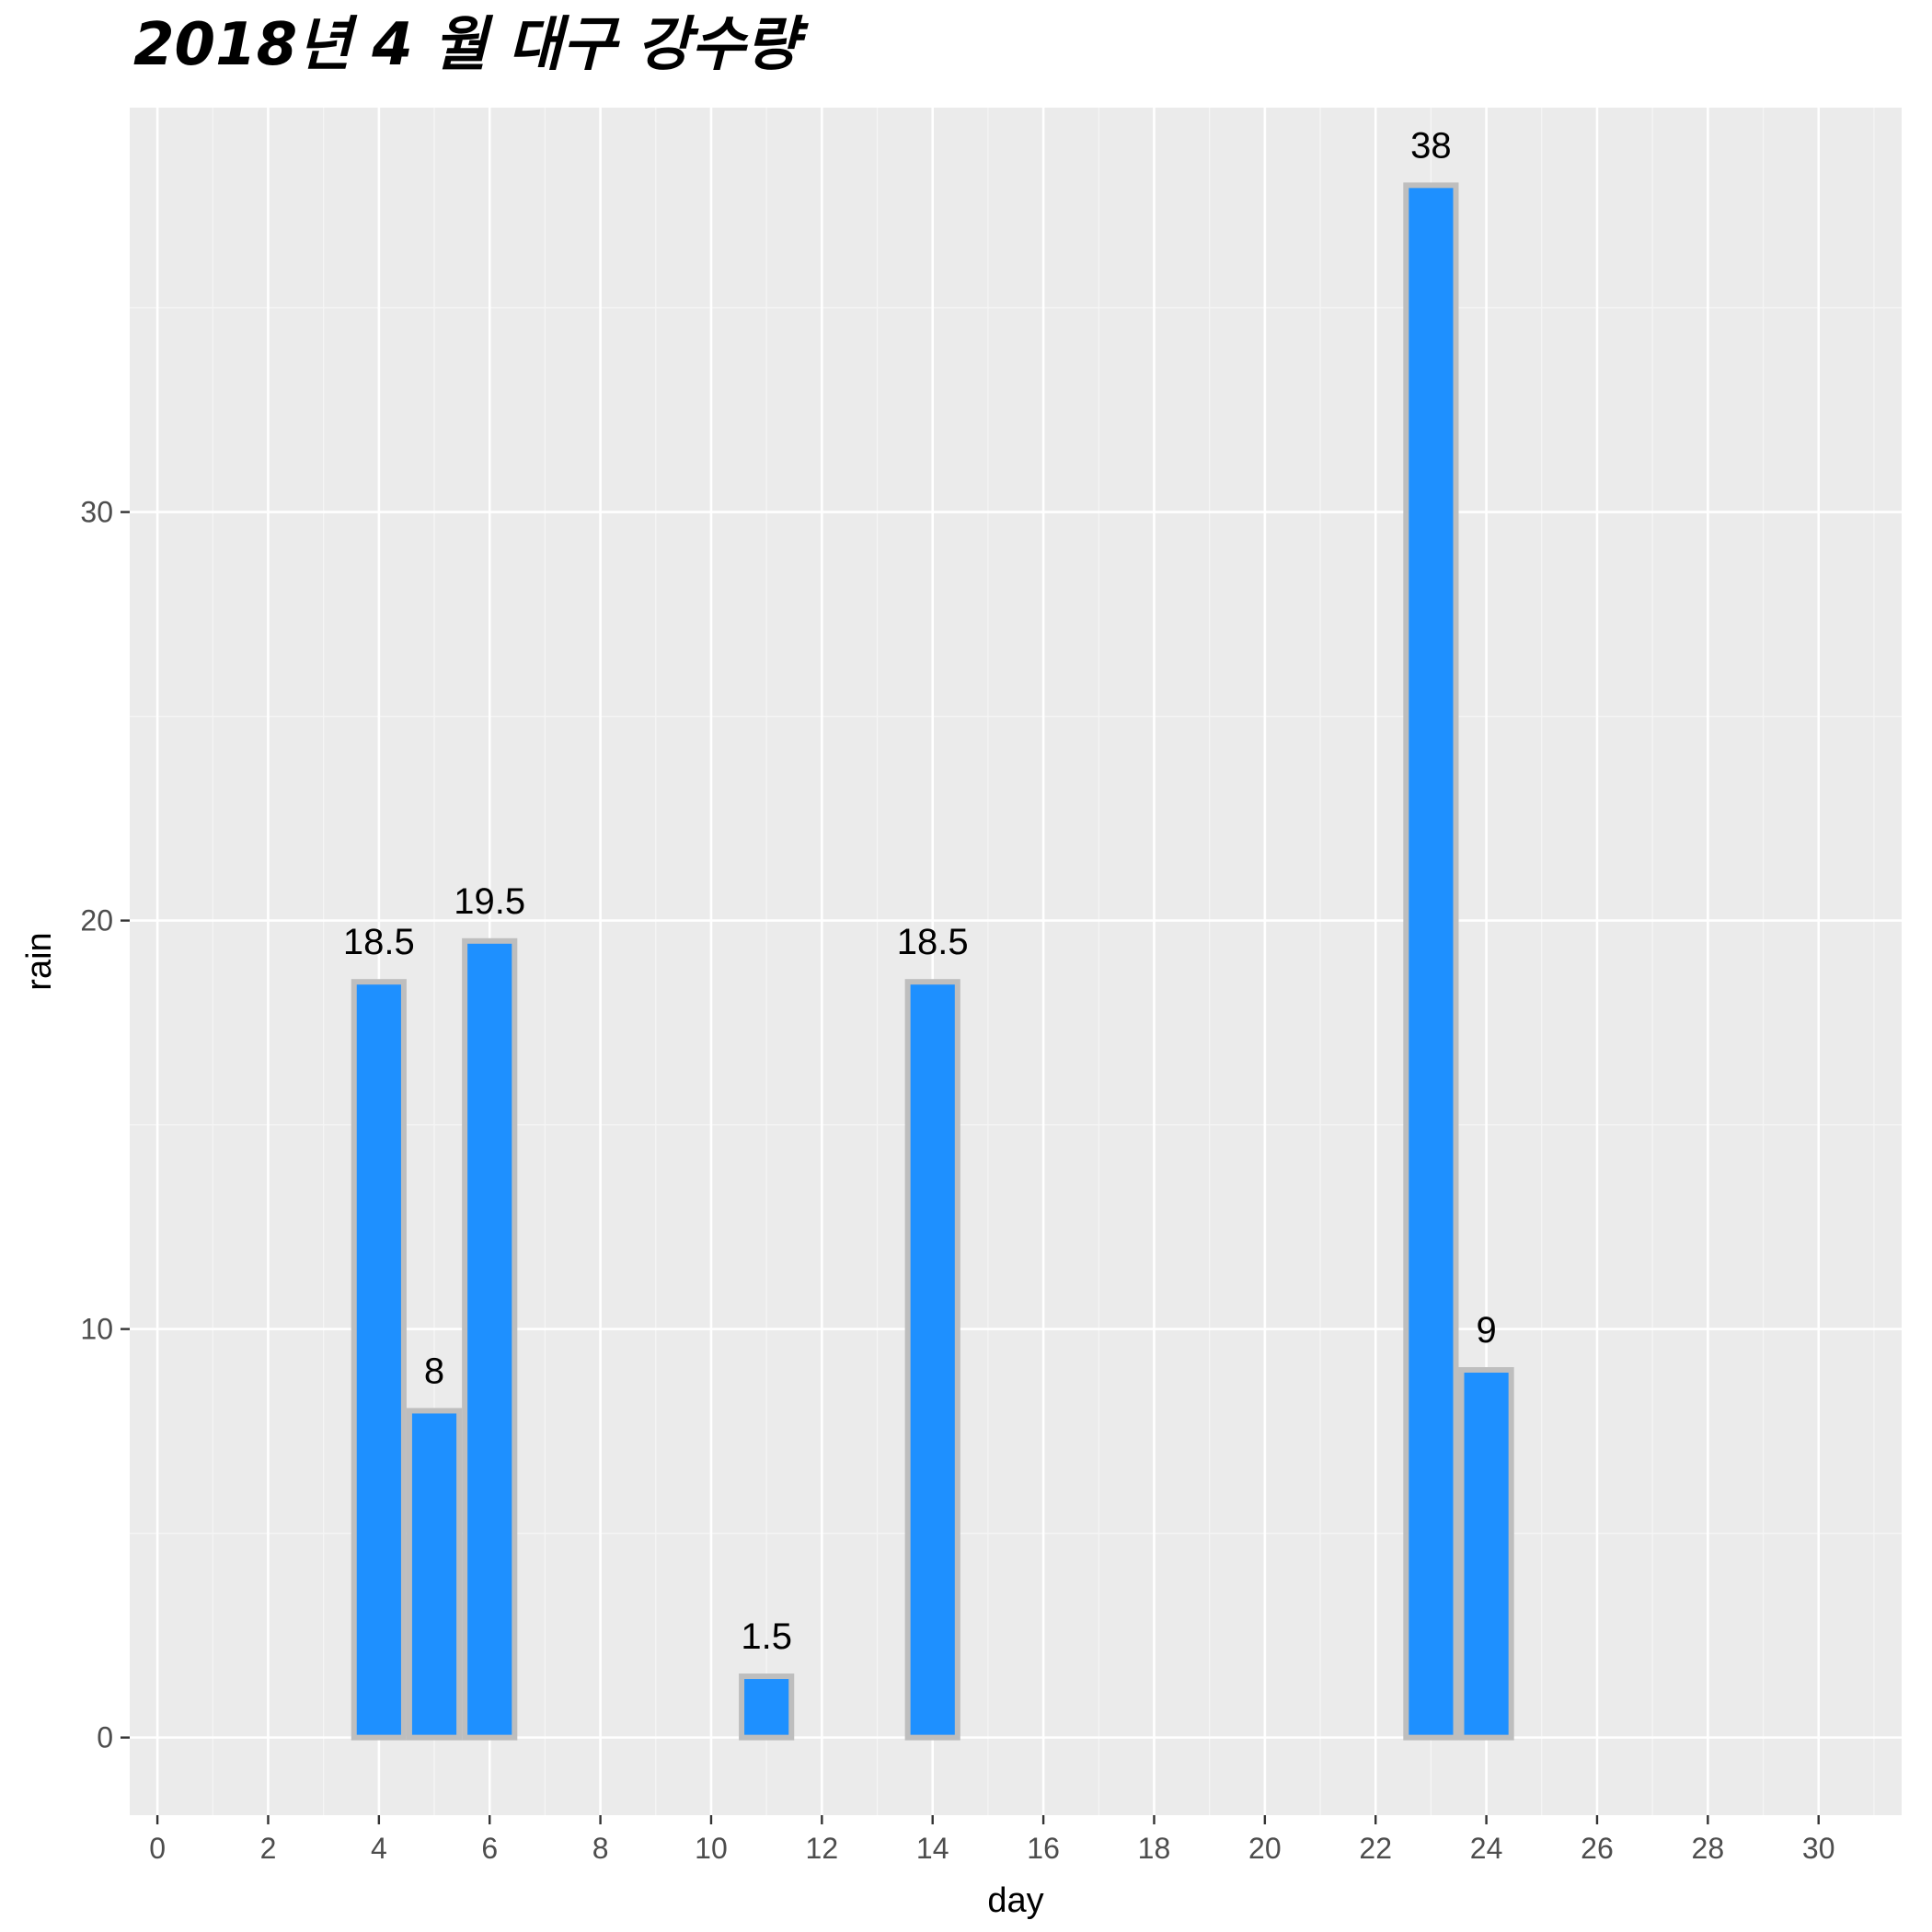  What do you see at coordinates (1015, 1901) in the screenshot?
I see `x-axis-title: day` at bounding box center [1015, 1901].